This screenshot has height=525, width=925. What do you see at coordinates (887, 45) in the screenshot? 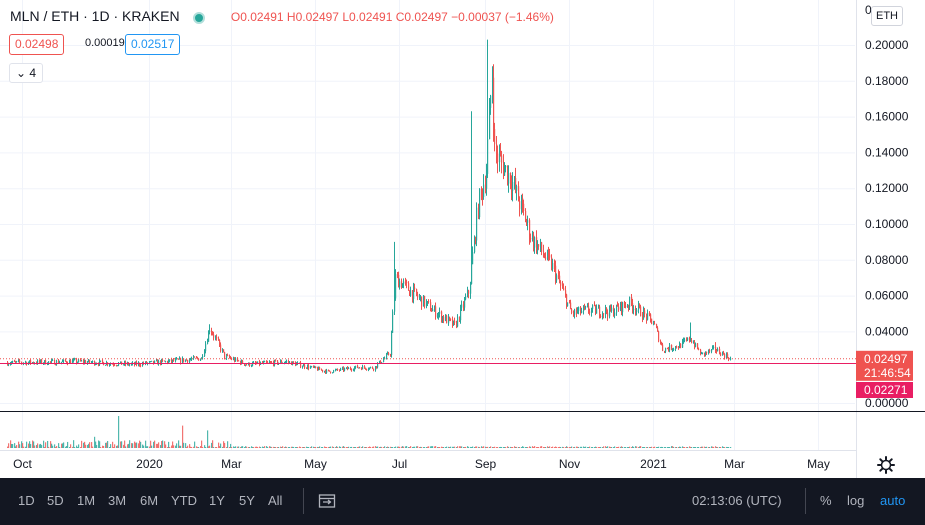
I see `price-tick-label: 0.20000` at bounding box center [887, 45].